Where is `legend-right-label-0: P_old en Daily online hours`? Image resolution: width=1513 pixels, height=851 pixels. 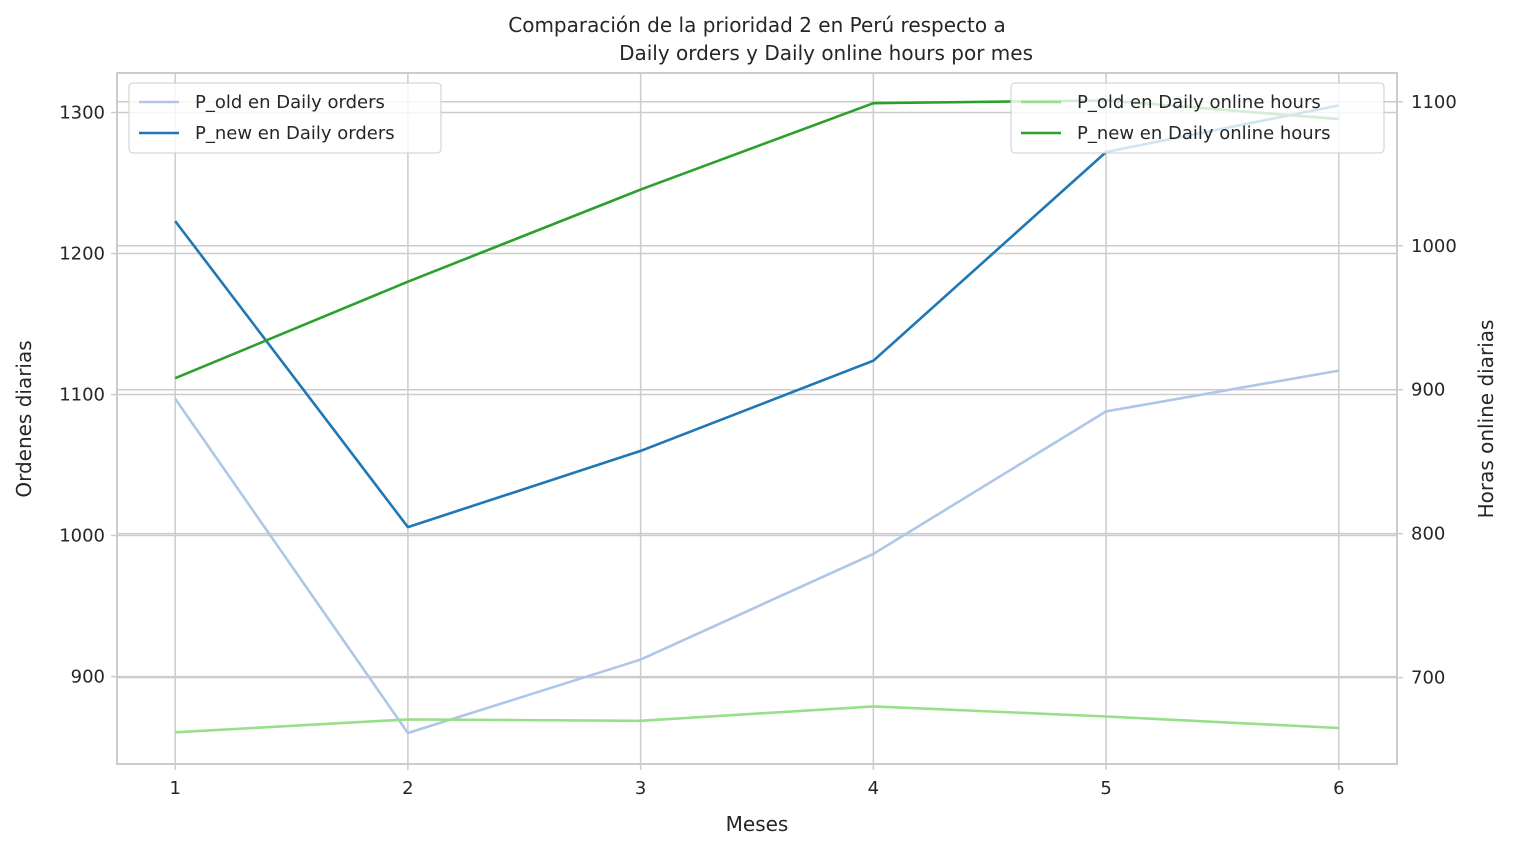
legend-right-label-0: P_old en Daily online hours is located at coordinates (1199, 102).